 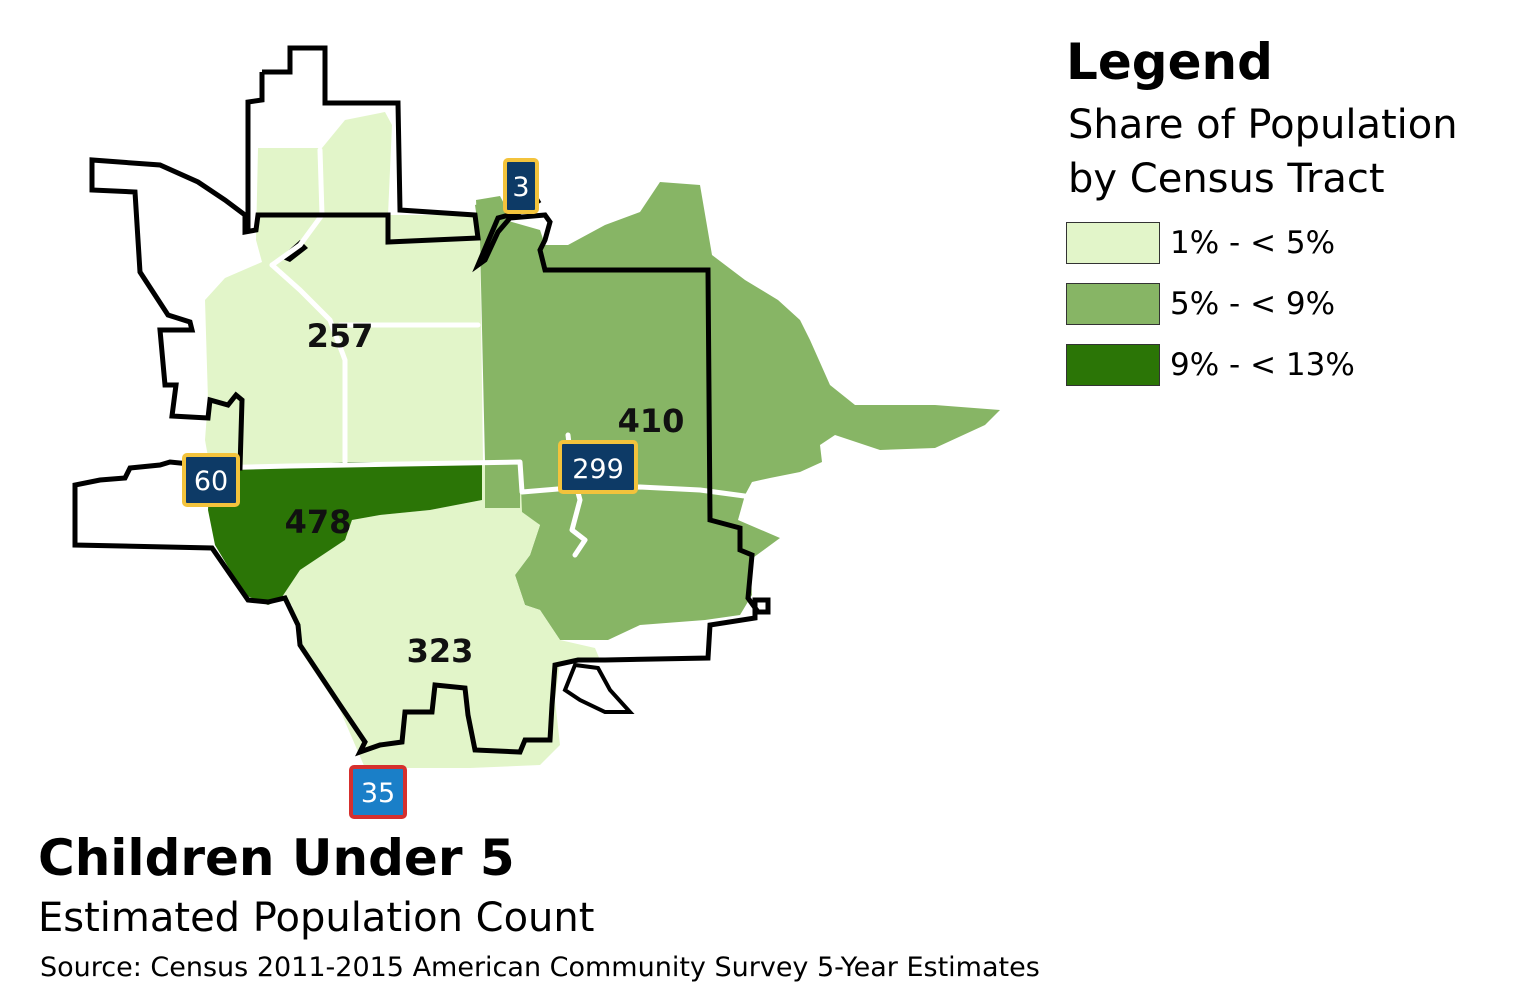 What do you see at coordinates (651, 421) in the screenshot?
I see `tract-label-410: 410` at bounding box center [651, 421].